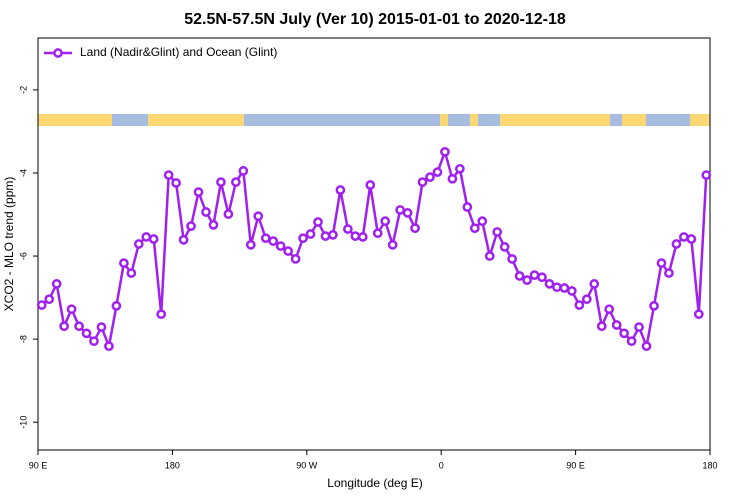 The height and width of the screenshot is (500, 750). I want to click on x-tick-label: 90 W, so click(307, 465).